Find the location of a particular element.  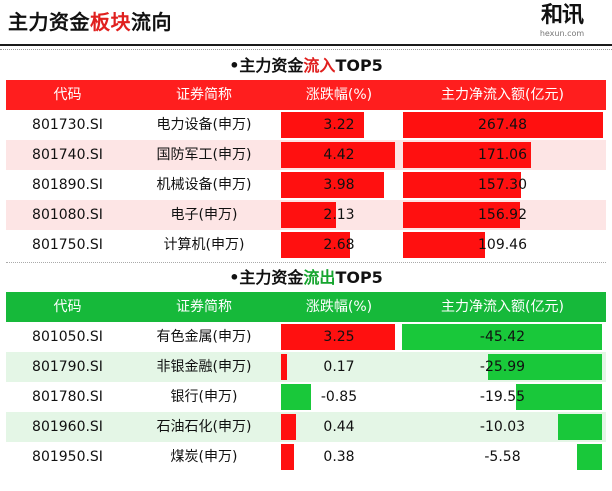

name-cell: 煤炭(申万) is located at coordinates (204, 457).